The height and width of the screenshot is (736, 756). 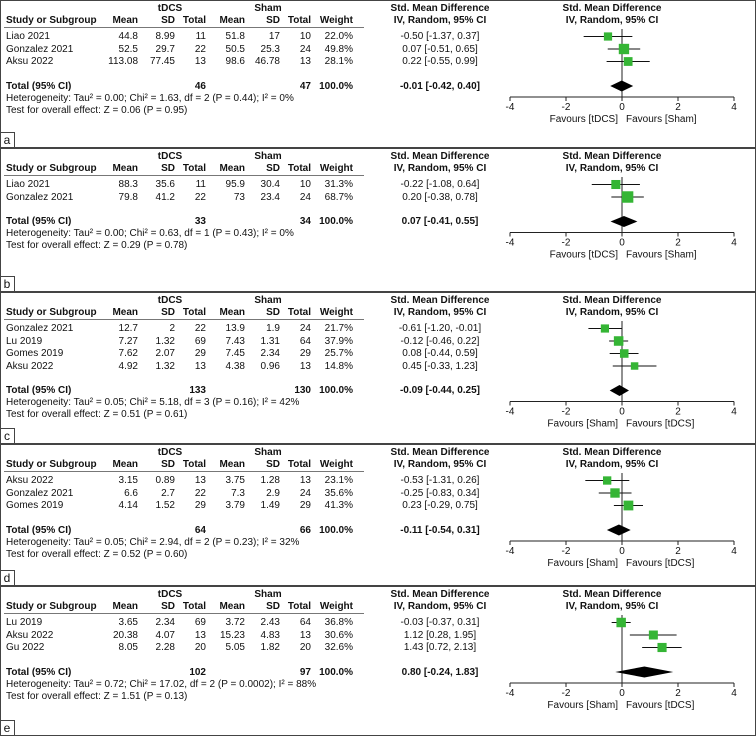 What do you see at coordinates (270, 647) in the screenshot?
I see `sham-sd: 1.82` at bounding box center [270, 647].